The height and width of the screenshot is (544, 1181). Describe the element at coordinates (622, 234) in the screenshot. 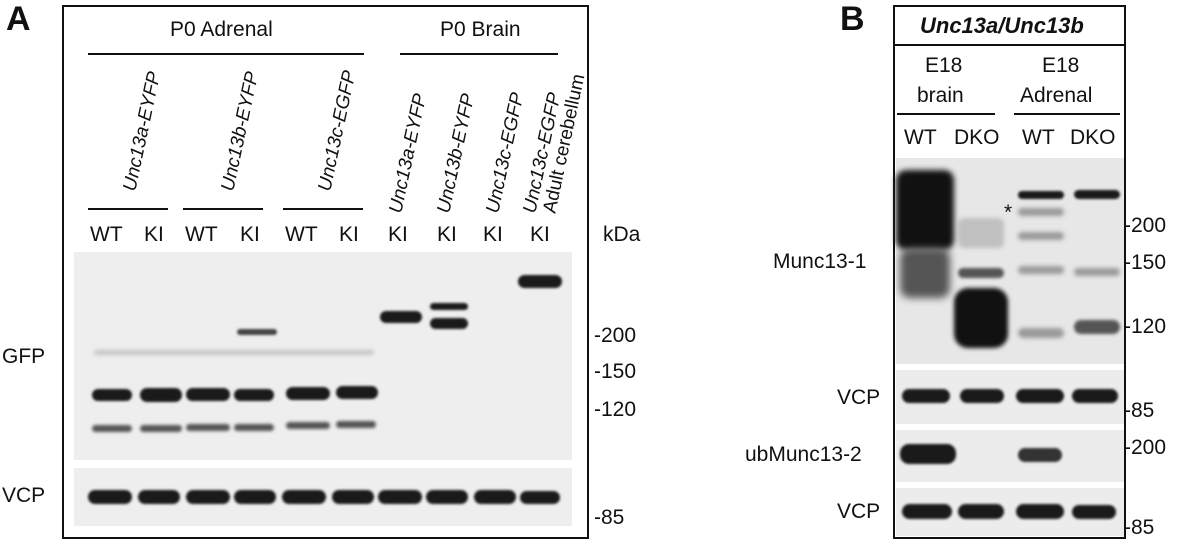

I see `kda-label: kDa` at that location.